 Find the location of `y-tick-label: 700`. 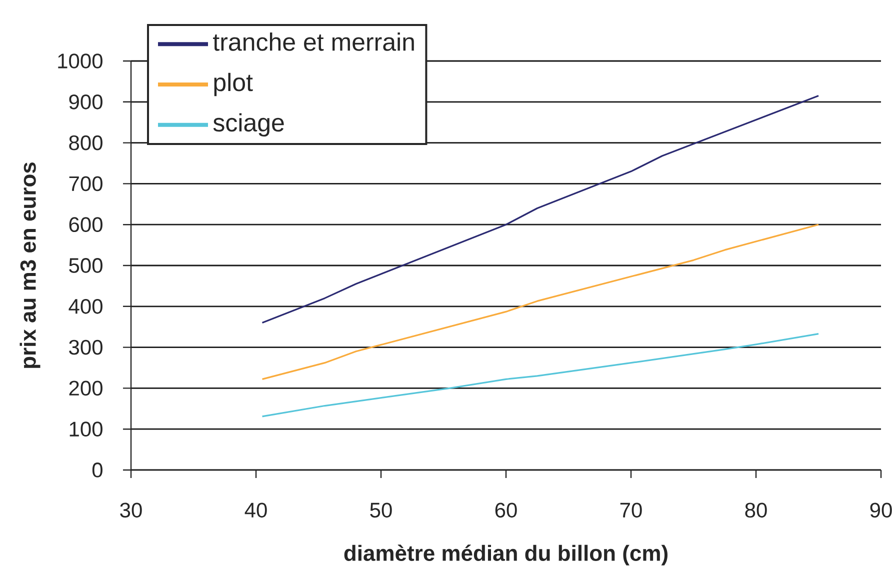

y-tick-label: 700 is located at coordinates (85, 184).